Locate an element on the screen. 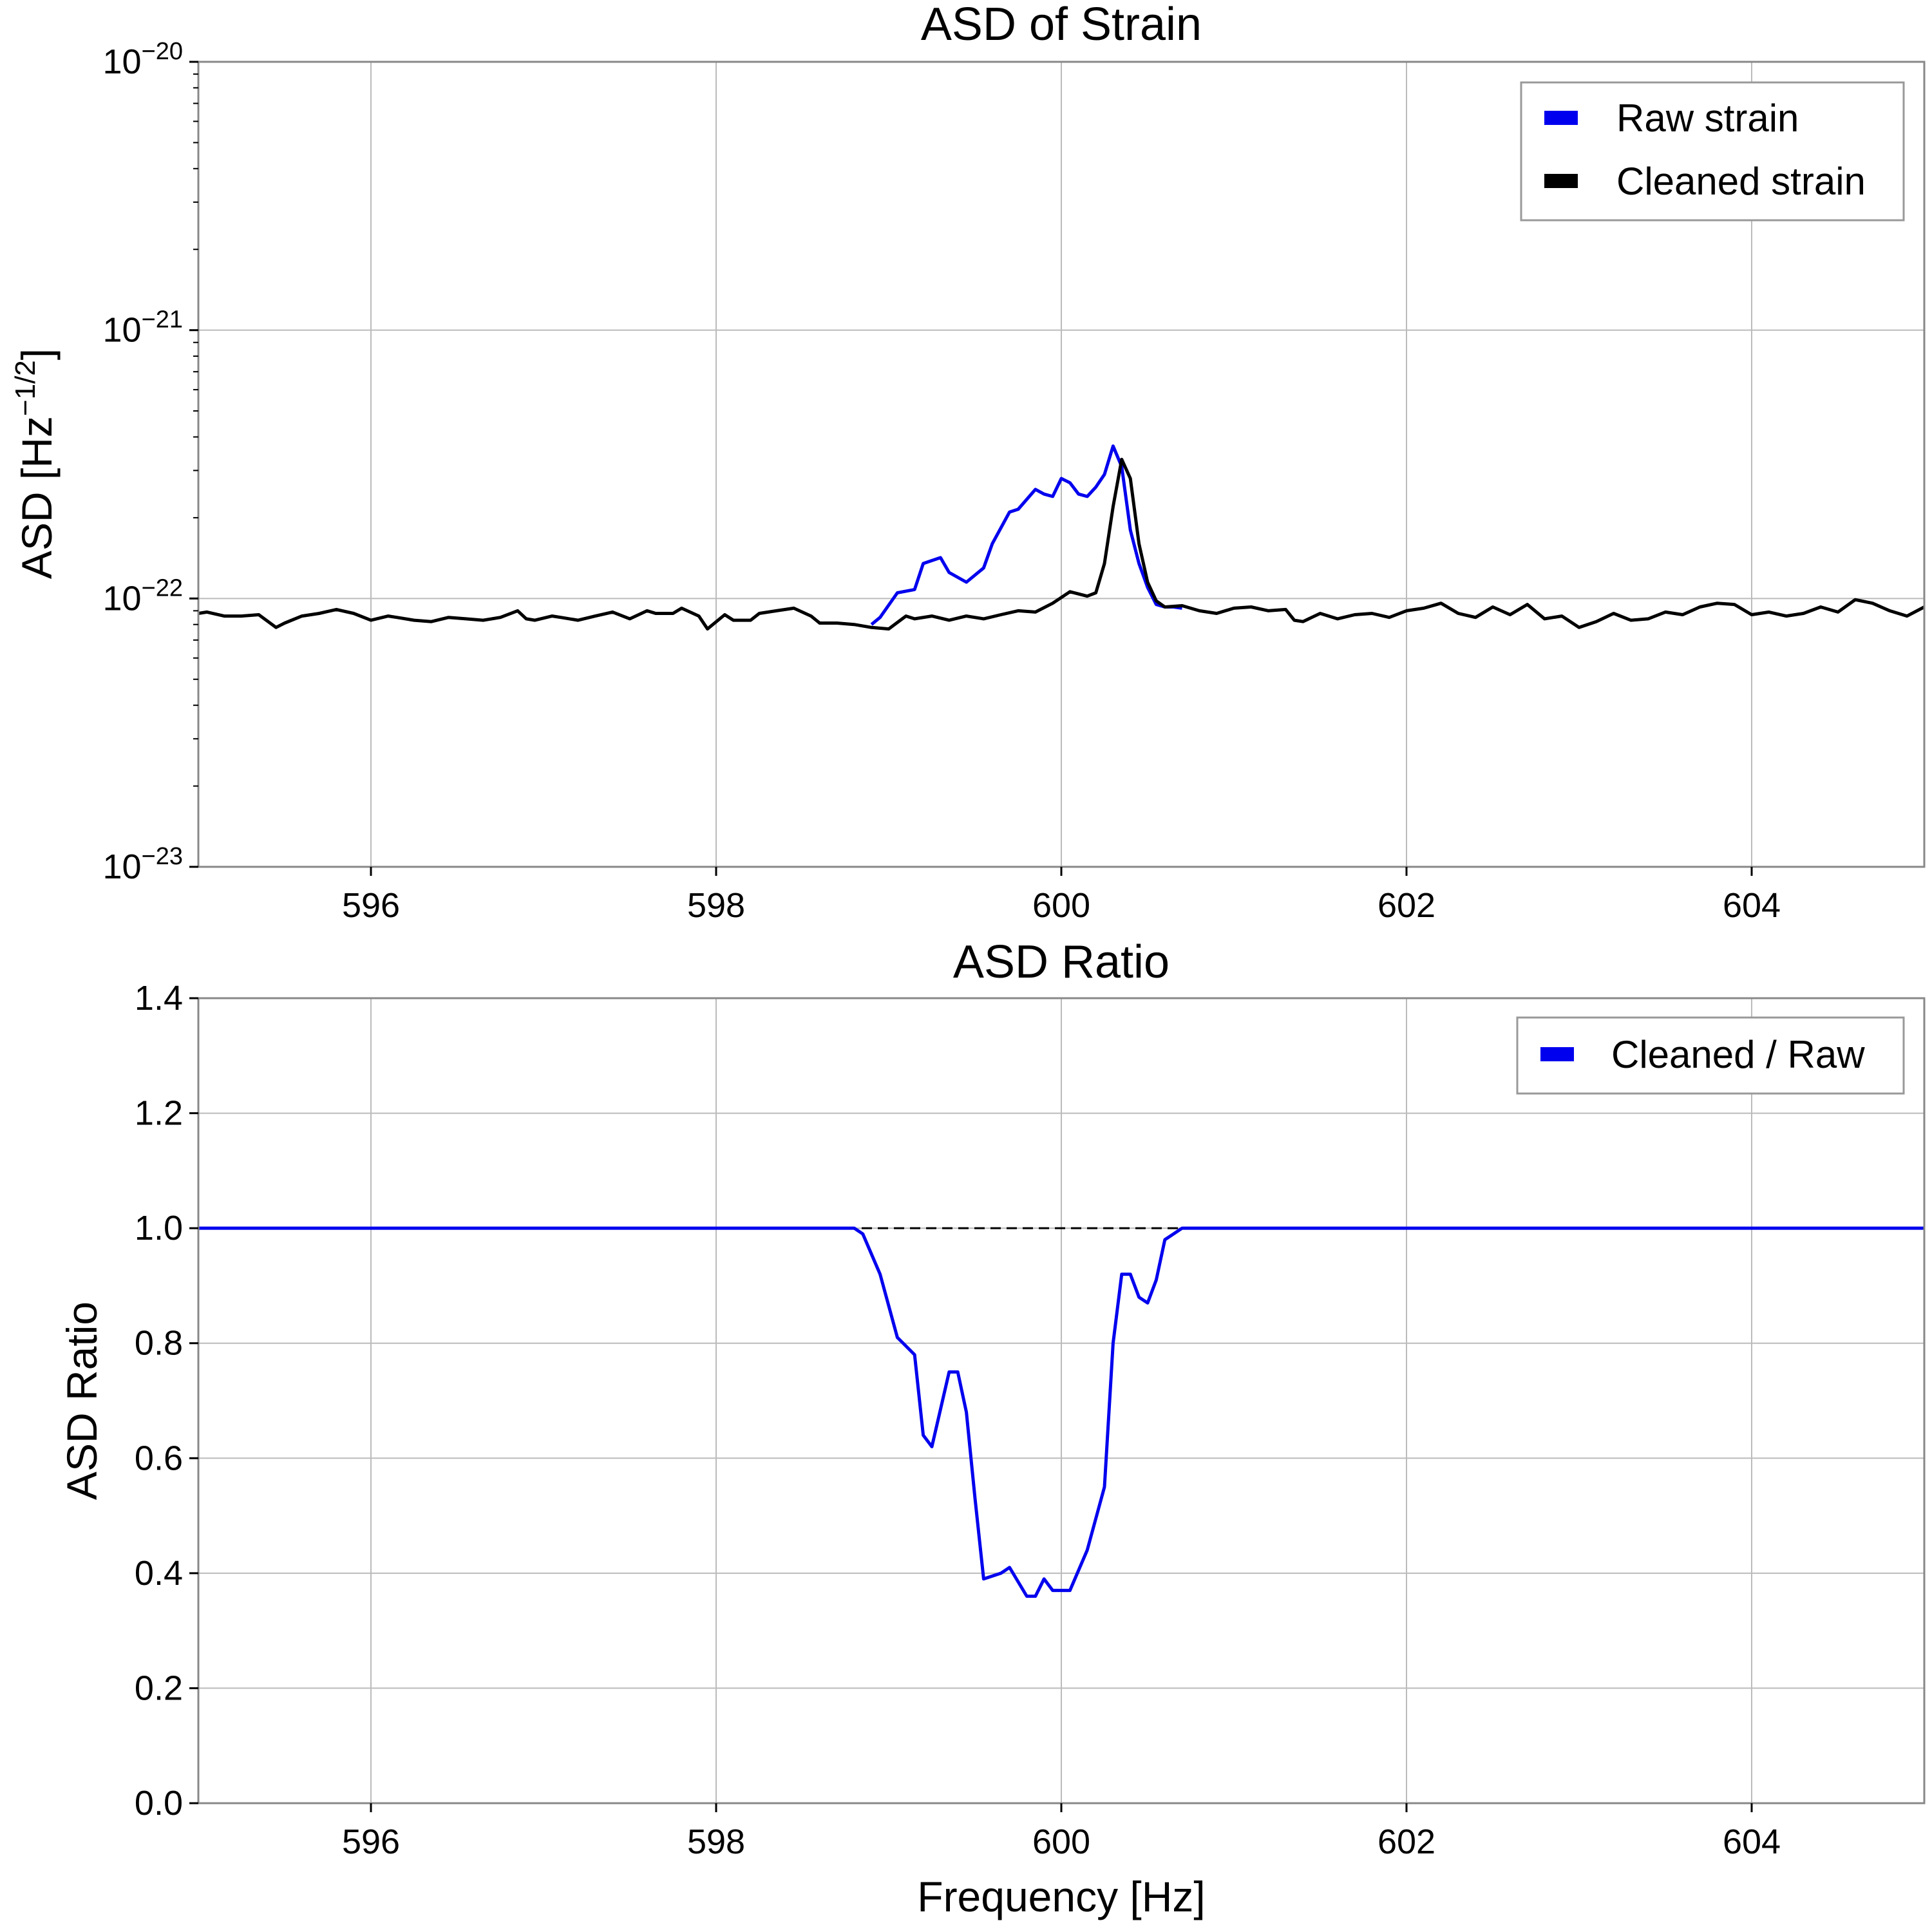 The width and height of the screenshot is (1932, 1932). raw-strain-legend-swatch is located at coordinates (1561, 118).